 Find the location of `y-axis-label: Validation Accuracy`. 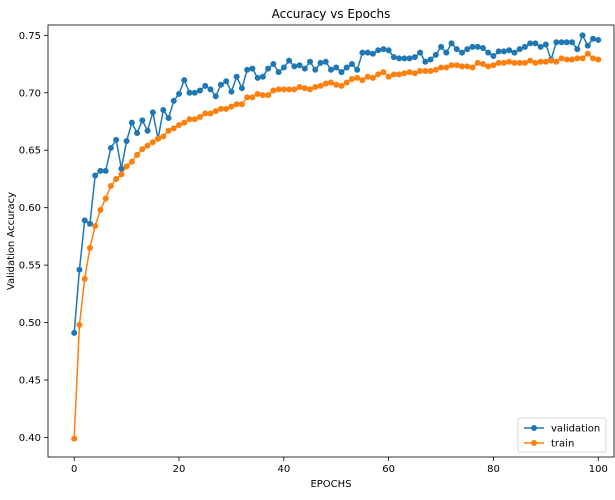

y-axis-label: Validation Accuracy is located at coordinates (11, 241).